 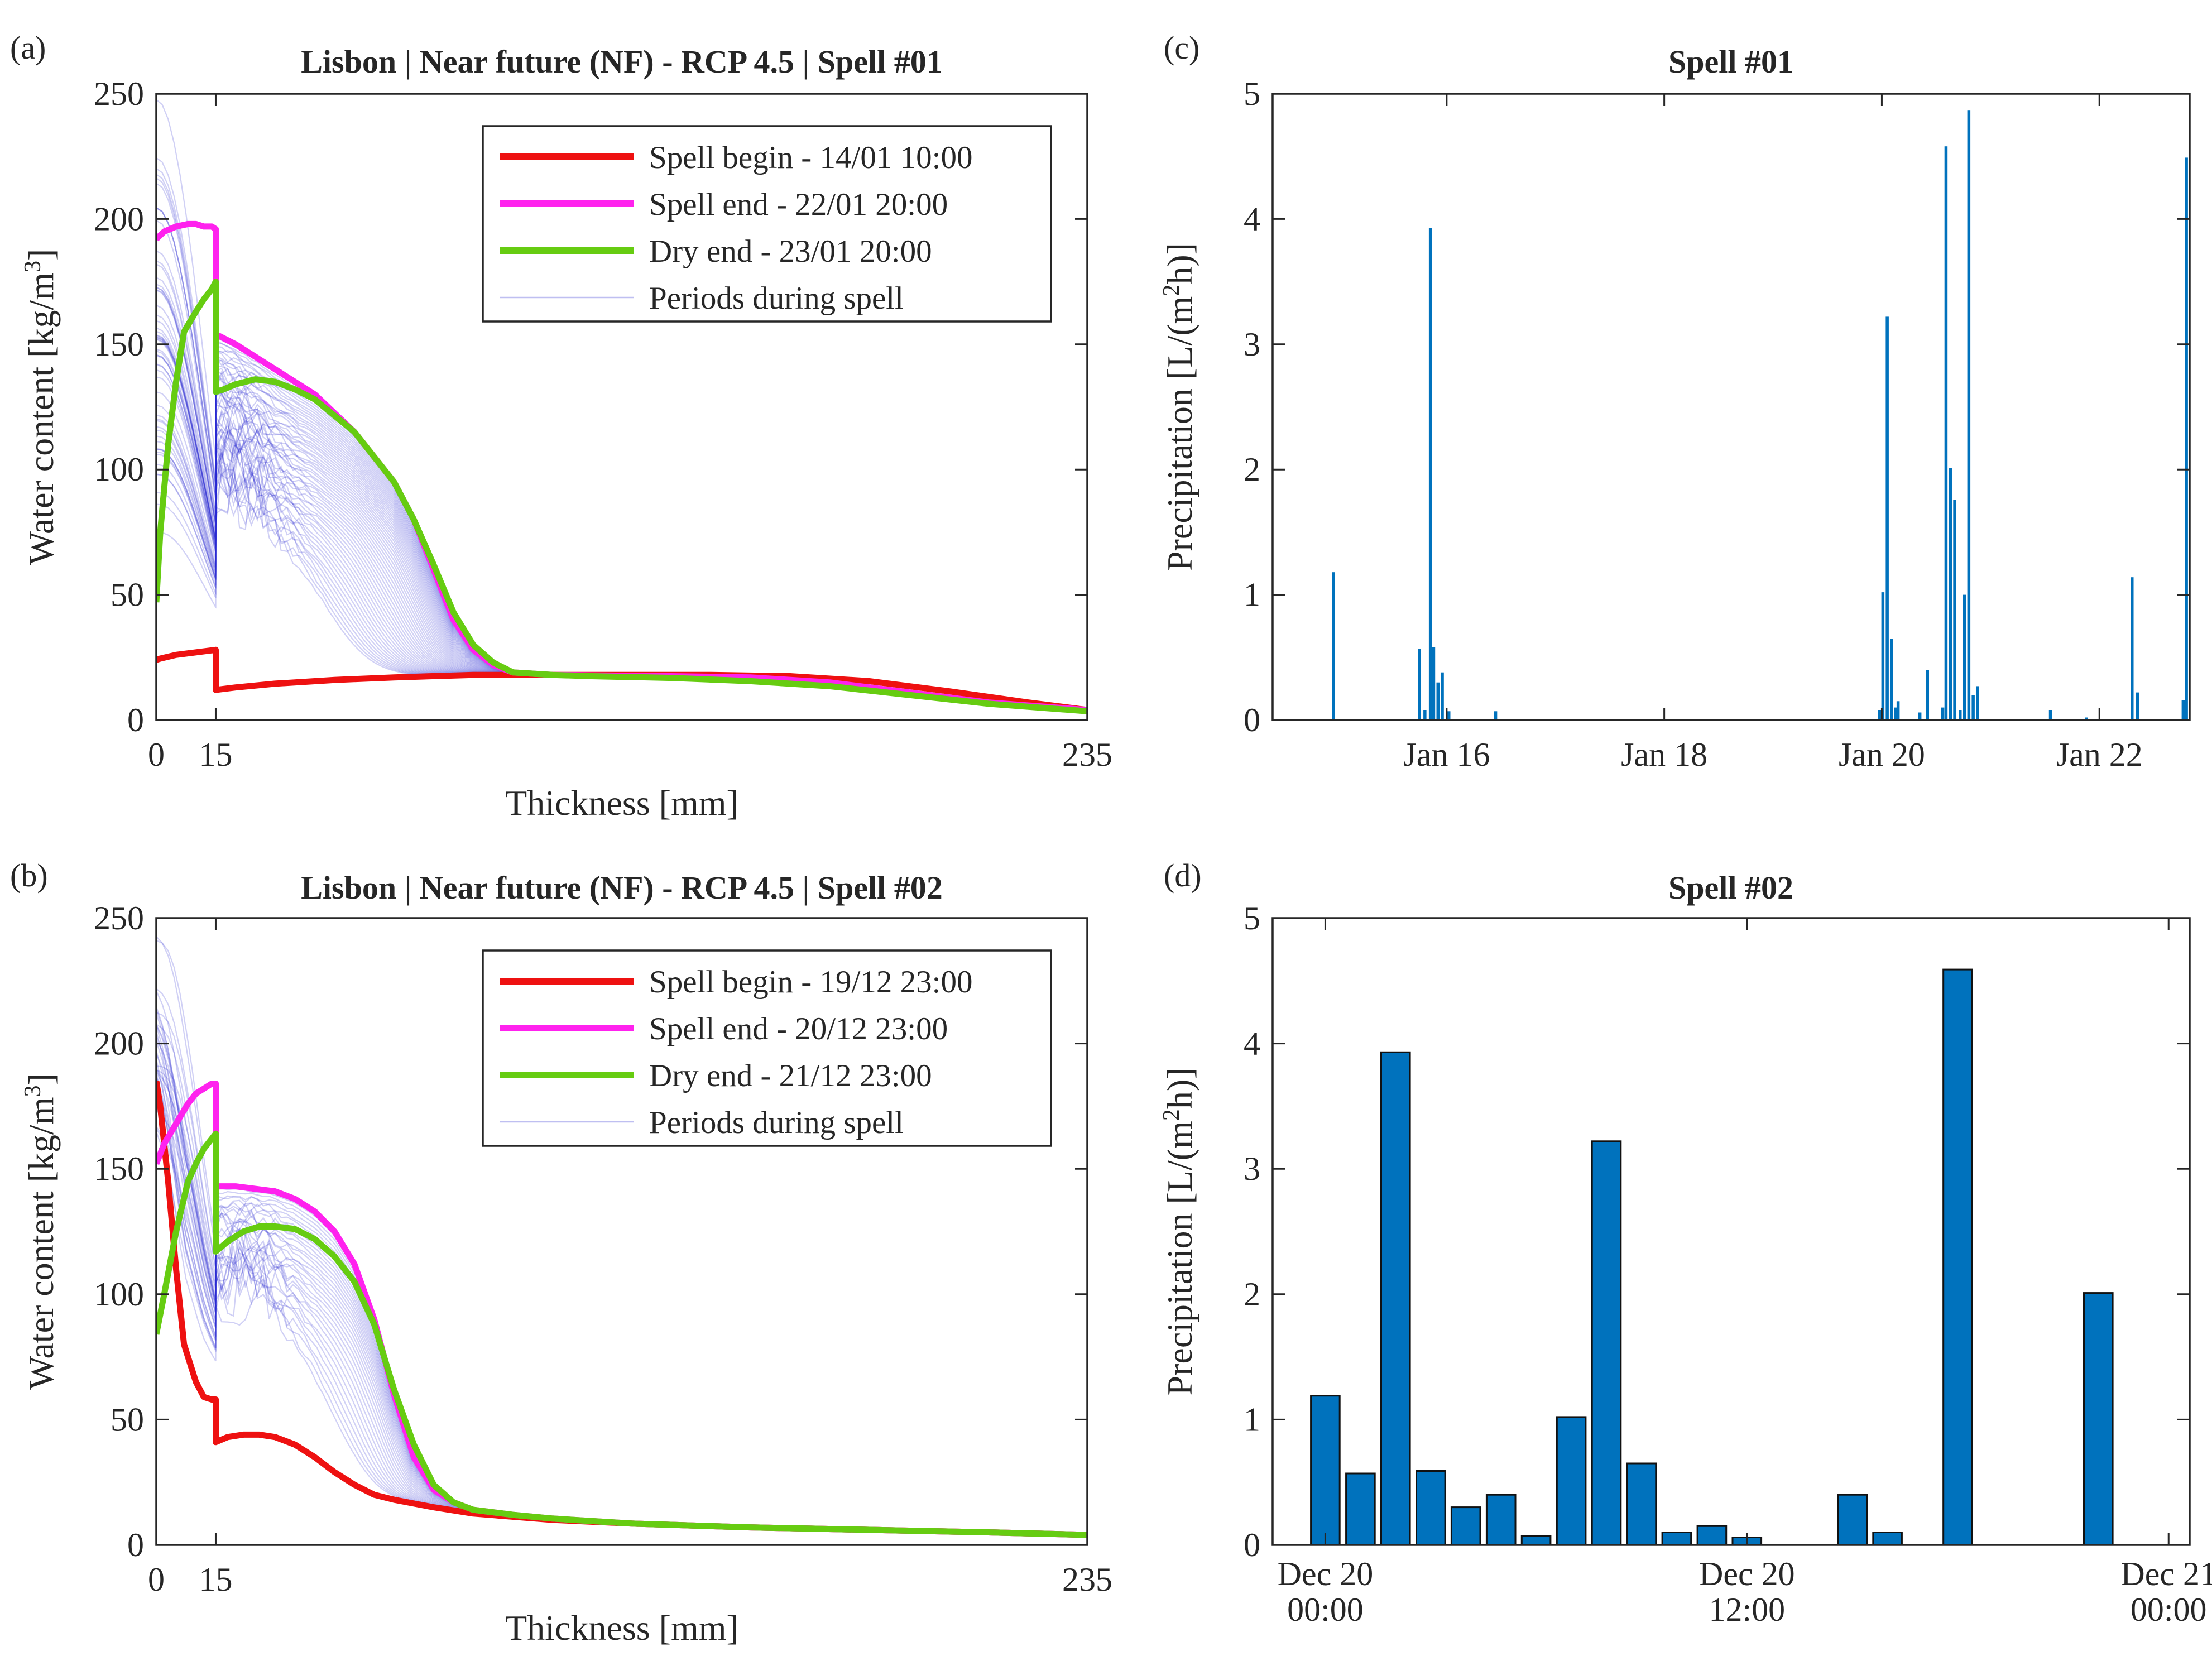 I want to click on y-axis-label: Precipitation [L/(m2h)], so click(x=1179, y=407).